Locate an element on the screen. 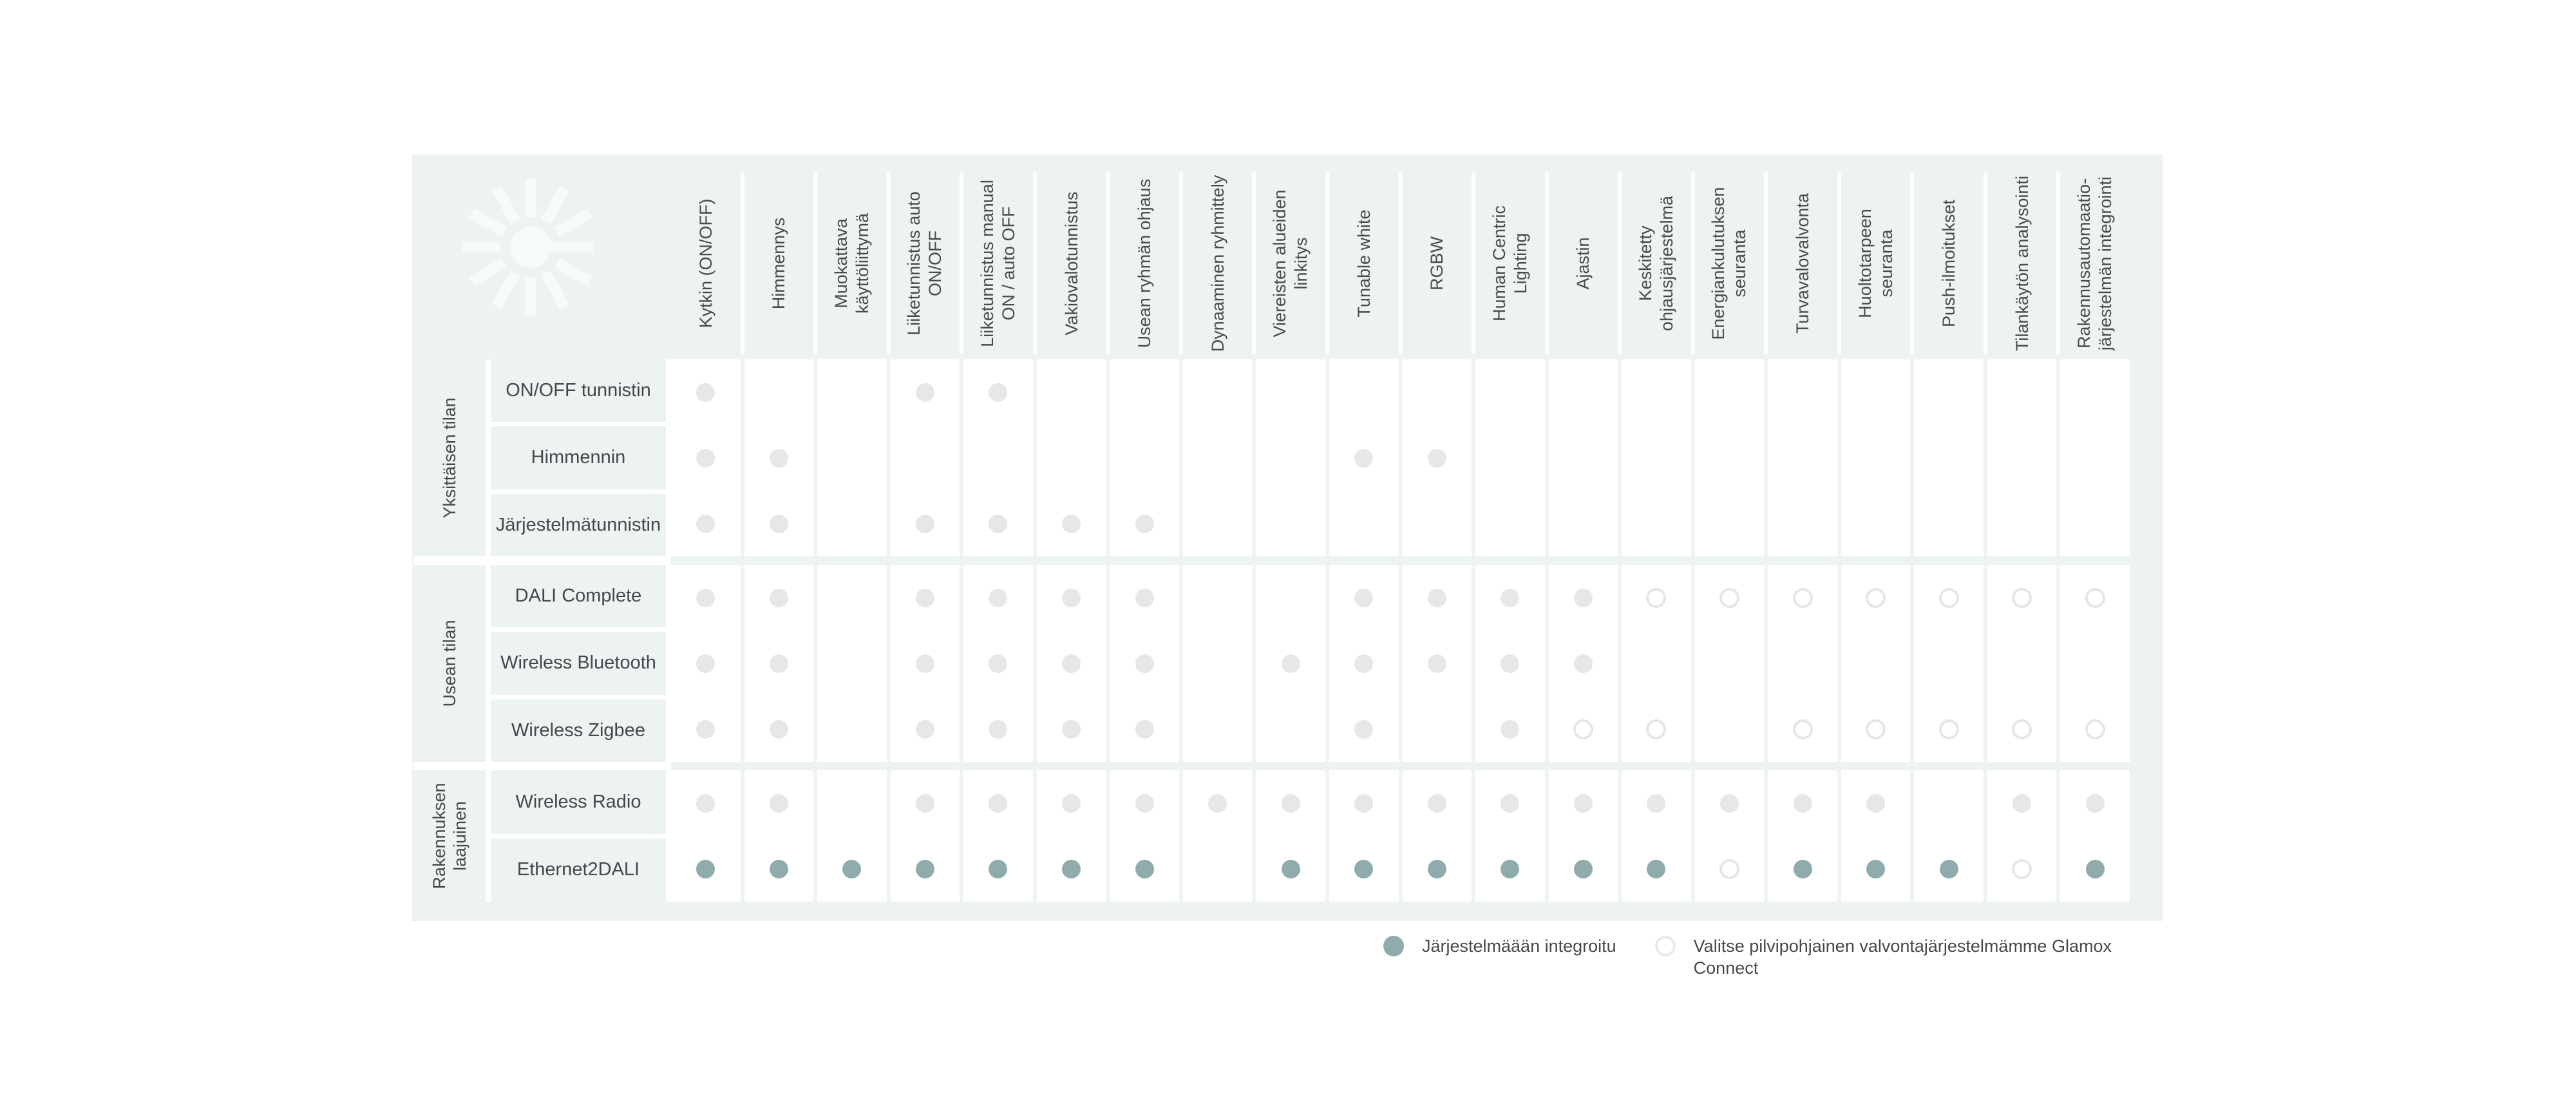  column-header-label: Energiankulutuksen seuranta is located at coordinates (1729, 263).